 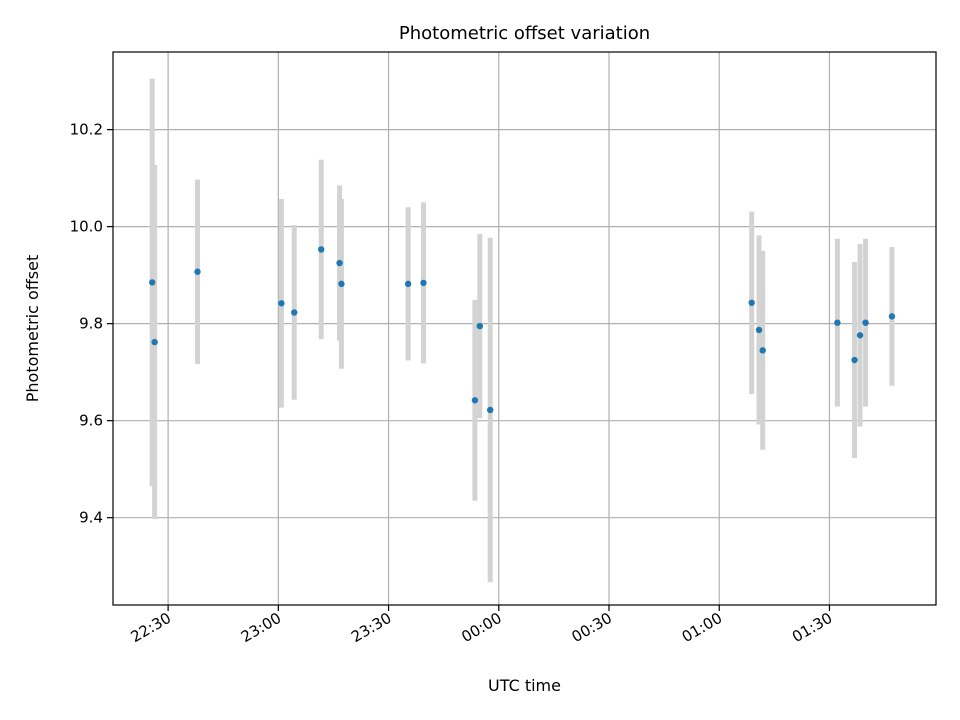 I want to click on x-tick-label: 00:30, so click(x=592, y=627).